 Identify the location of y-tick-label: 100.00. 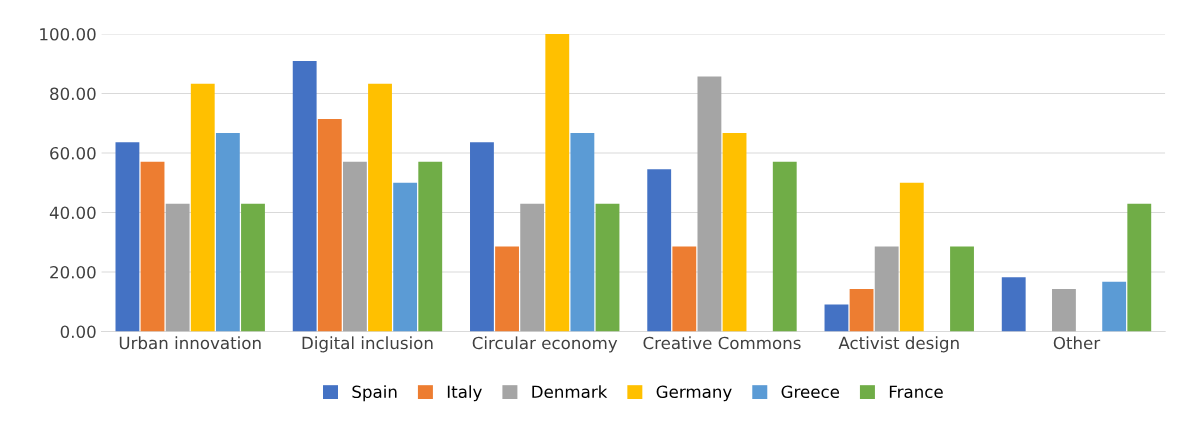
(68, 34).